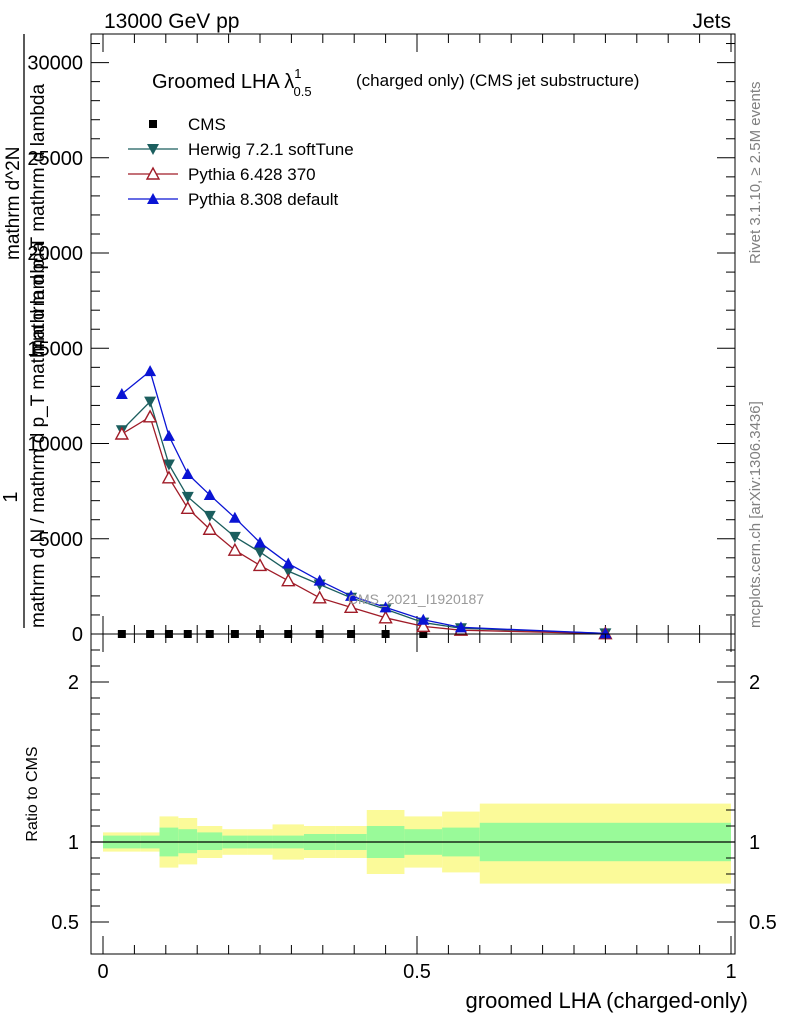  I want to click on ratio-y-tick-label-left: 1, so click(73, 843).